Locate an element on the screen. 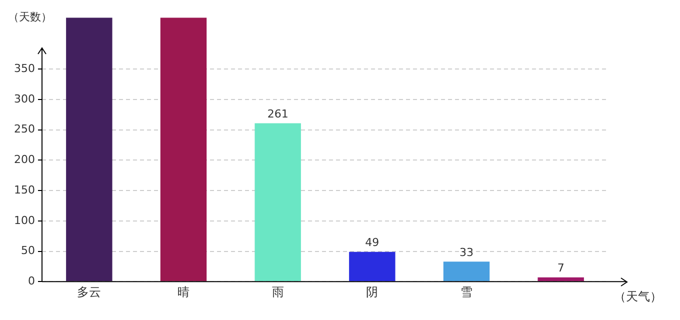 The height and width of the screenshot is (320, 680). y-tick-label: 200 is located at coordinates (24, 159).